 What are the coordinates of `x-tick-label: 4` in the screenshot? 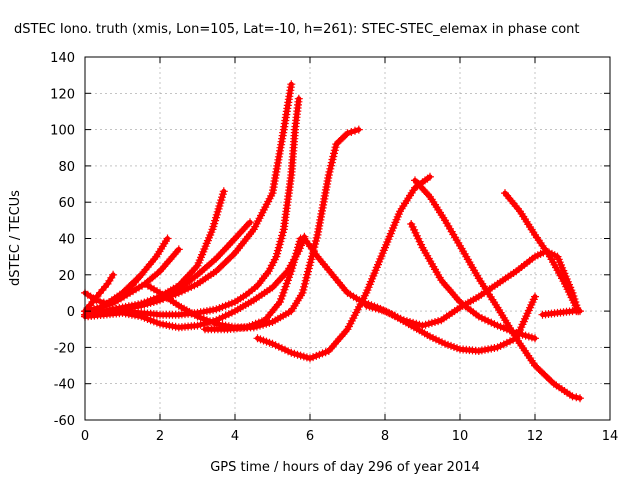 It's located at (235, 436).